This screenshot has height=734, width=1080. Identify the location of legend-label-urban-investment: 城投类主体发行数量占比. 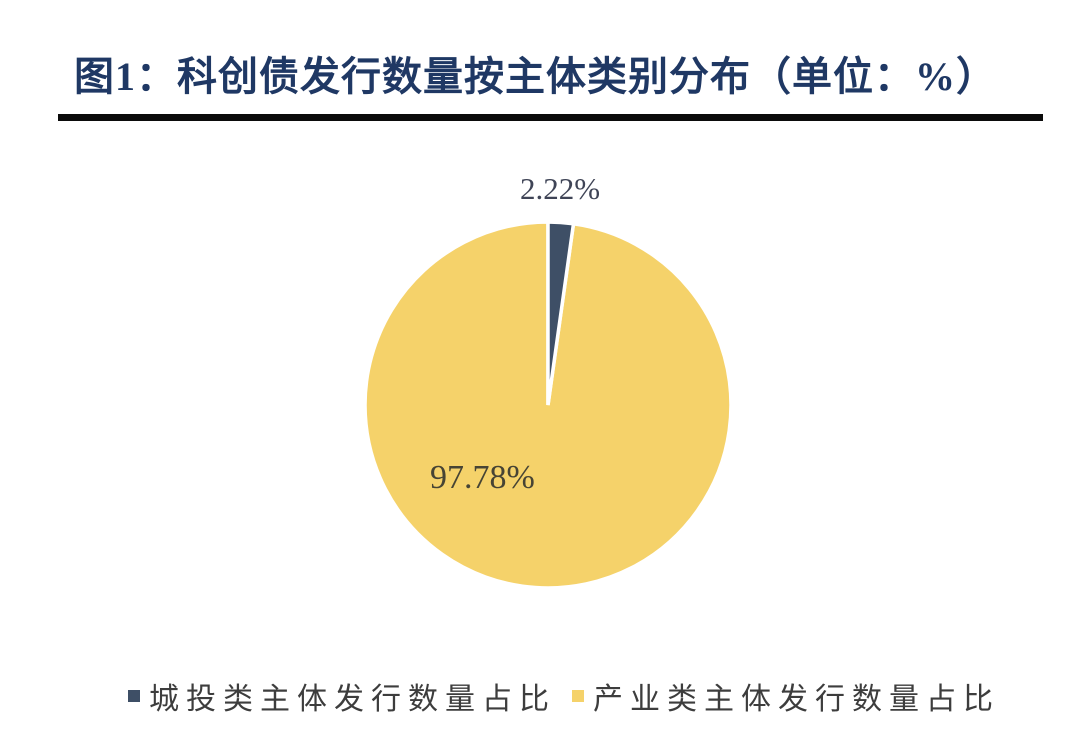
(352, 699).